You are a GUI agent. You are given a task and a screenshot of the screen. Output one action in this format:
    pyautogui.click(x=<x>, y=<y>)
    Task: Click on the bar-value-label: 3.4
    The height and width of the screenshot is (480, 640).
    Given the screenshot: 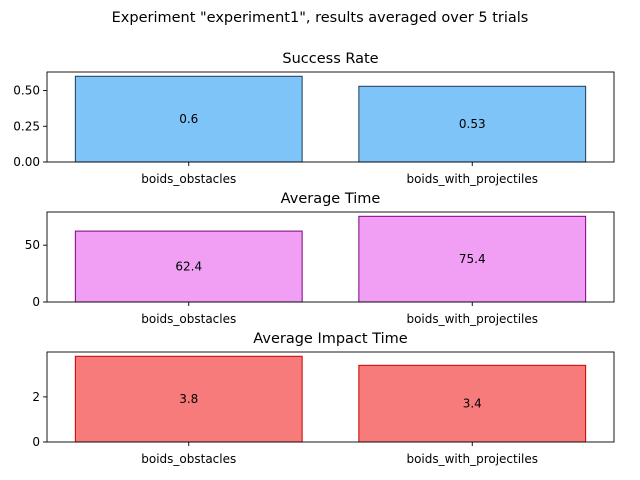 What is the action you would take?
    pyautogui.click(x=472, y=404)
    